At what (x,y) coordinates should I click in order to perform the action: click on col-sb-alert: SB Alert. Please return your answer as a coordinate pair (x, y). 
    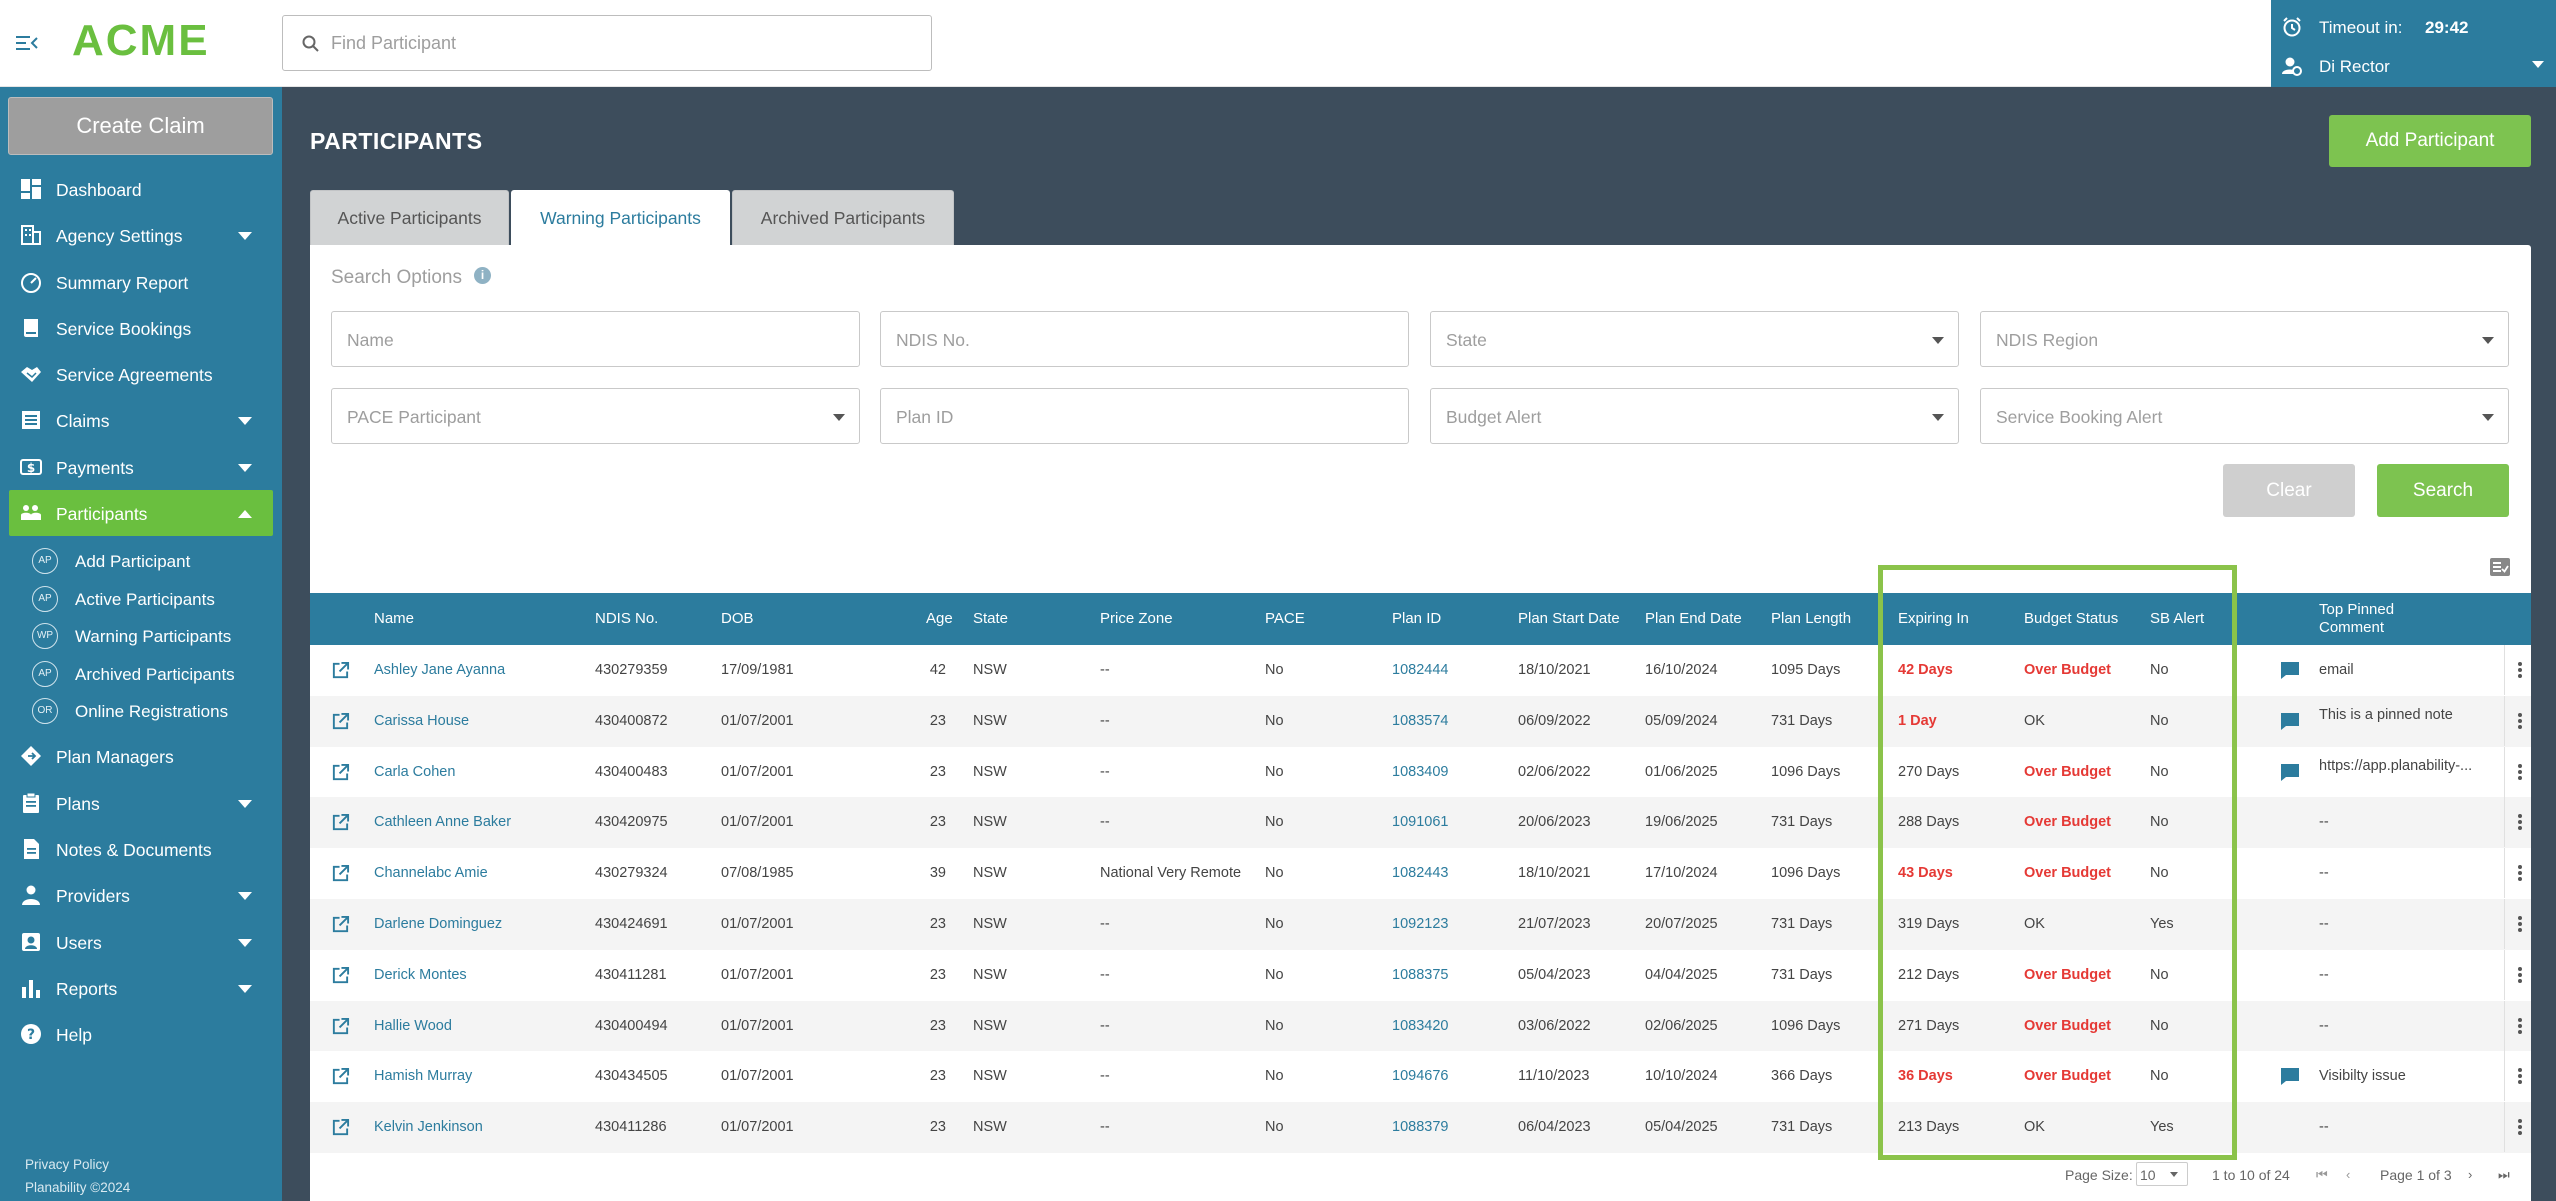
    Looking at the image, I should click on (2177, 618).